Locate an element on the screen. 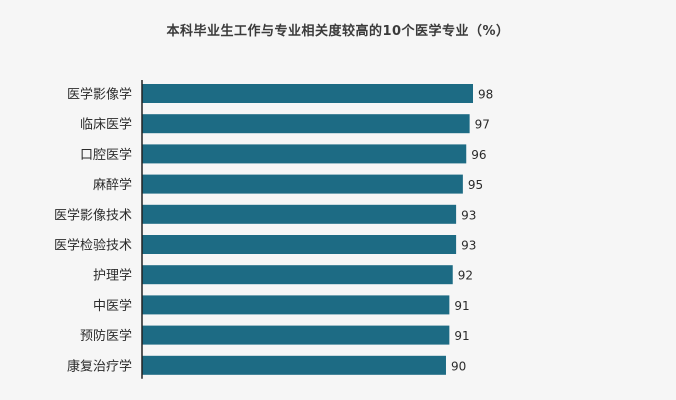  category-label-9: 康复治疗学 is located at coordinates (99, 366).